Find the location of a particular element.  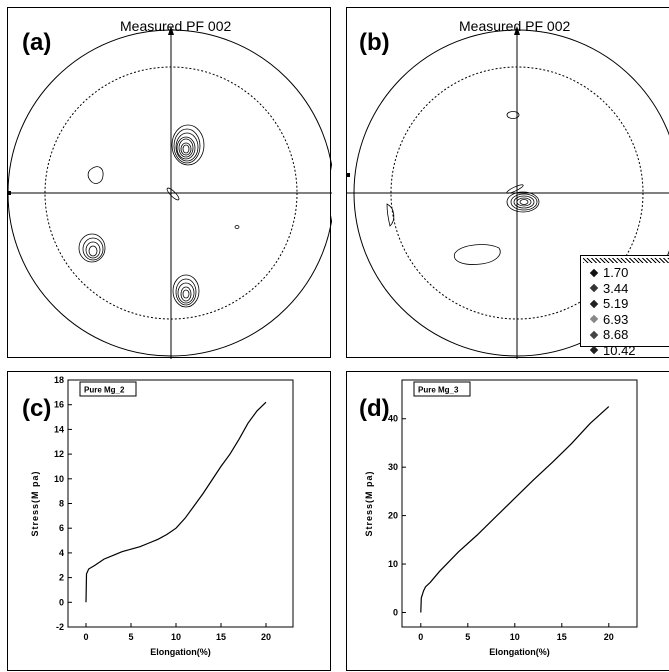

contour-peak-left-lower is located at coordinates (92, 248).